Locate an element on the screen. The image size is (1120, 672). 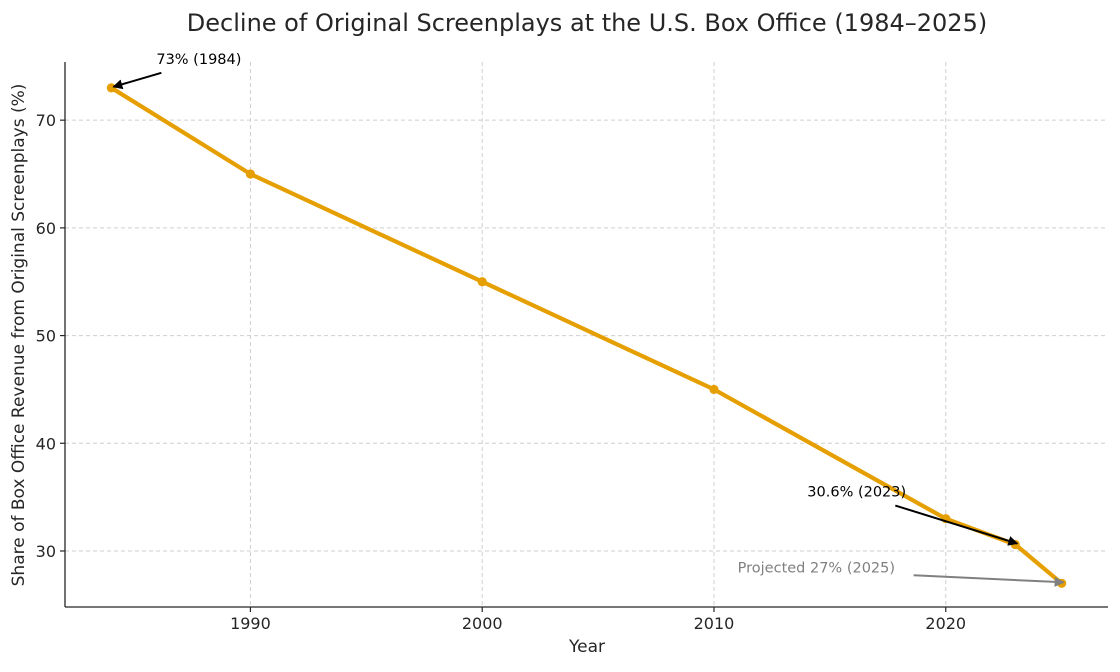
x-axis-label: Year is located at coordinates (586, 647).